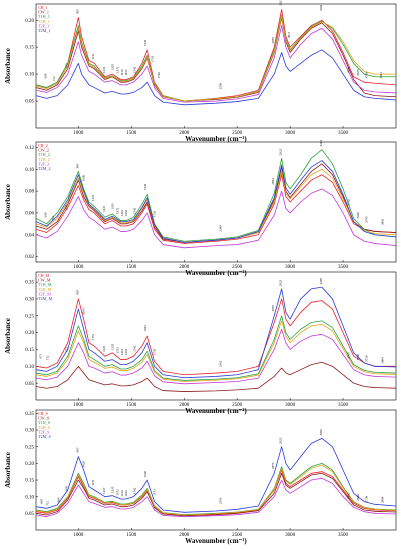 Image resolution: width=404 pixels, height=550 pixels. What do you see at coordinates (29, 214) in the screenshot?
I see `y-tick-label: 0.06` at bounding box center [29, 214].